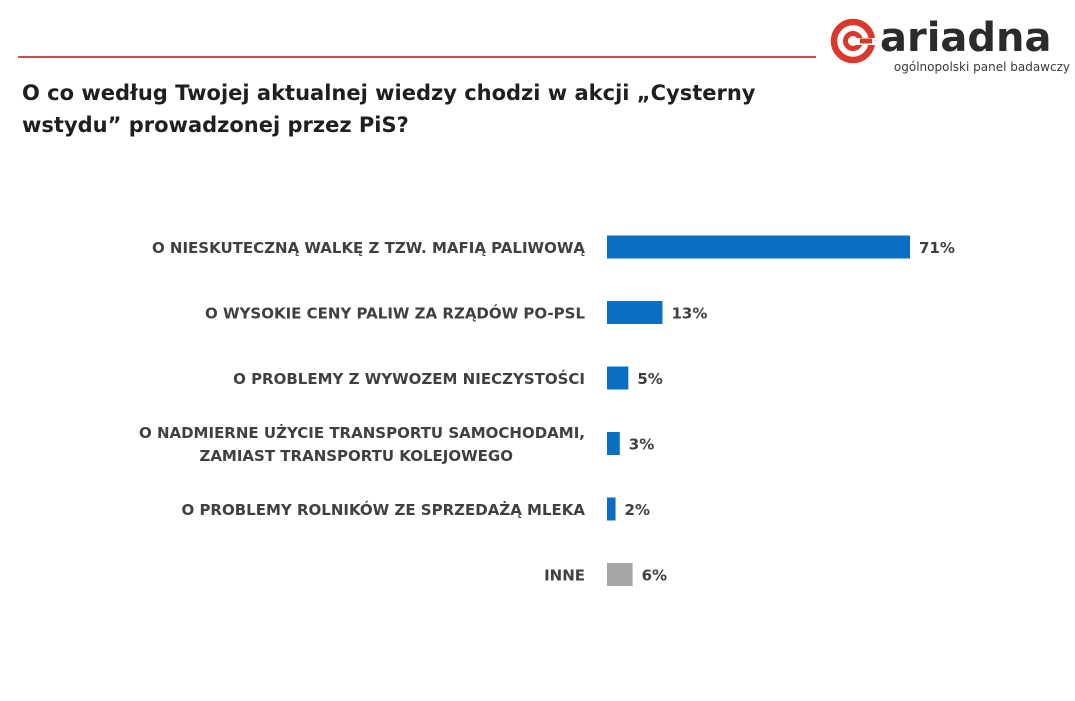  What do you see at coordinates (409, 378) in the screenshot?
I see `category-label-2: O PROBLEMY Z WYWOZEM NIECZYSTOŚCI` at bounding box center [409, 378].